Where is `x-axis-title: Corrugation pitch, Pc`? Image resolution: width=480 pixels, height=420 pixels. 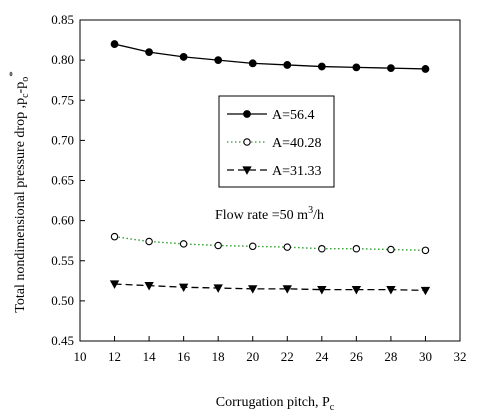 x-axis-title: Corrugation pitch, Pc is located at coordinates (275, 404).